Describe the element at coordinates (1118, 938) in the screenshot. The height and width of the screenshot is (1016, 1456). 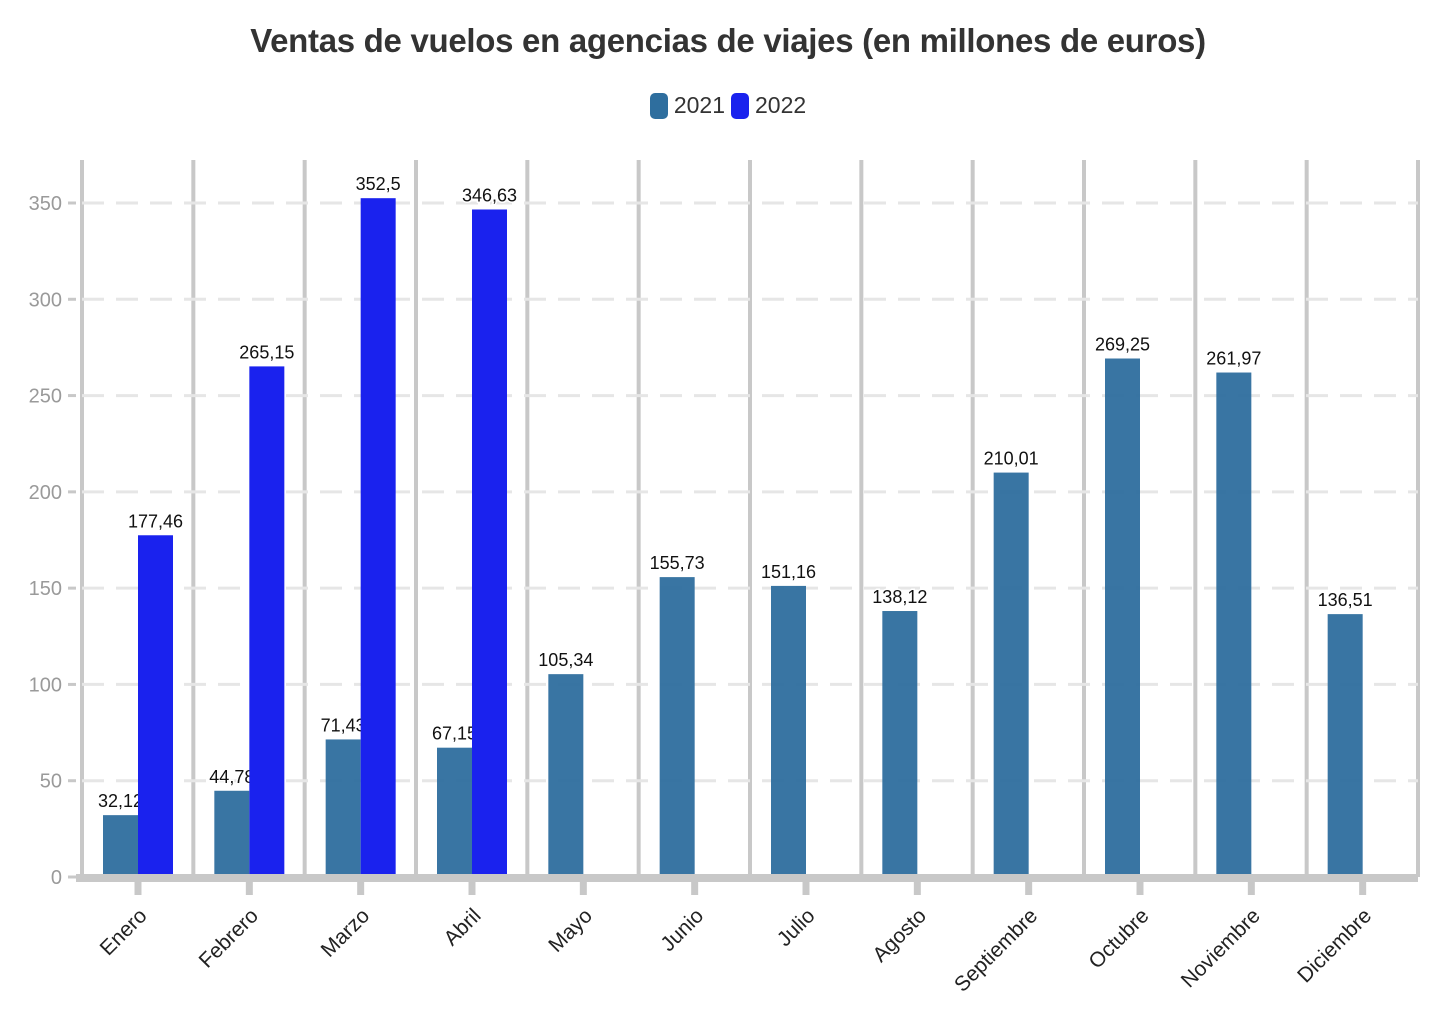
I see `x-tick-label: Octubre` at that location.